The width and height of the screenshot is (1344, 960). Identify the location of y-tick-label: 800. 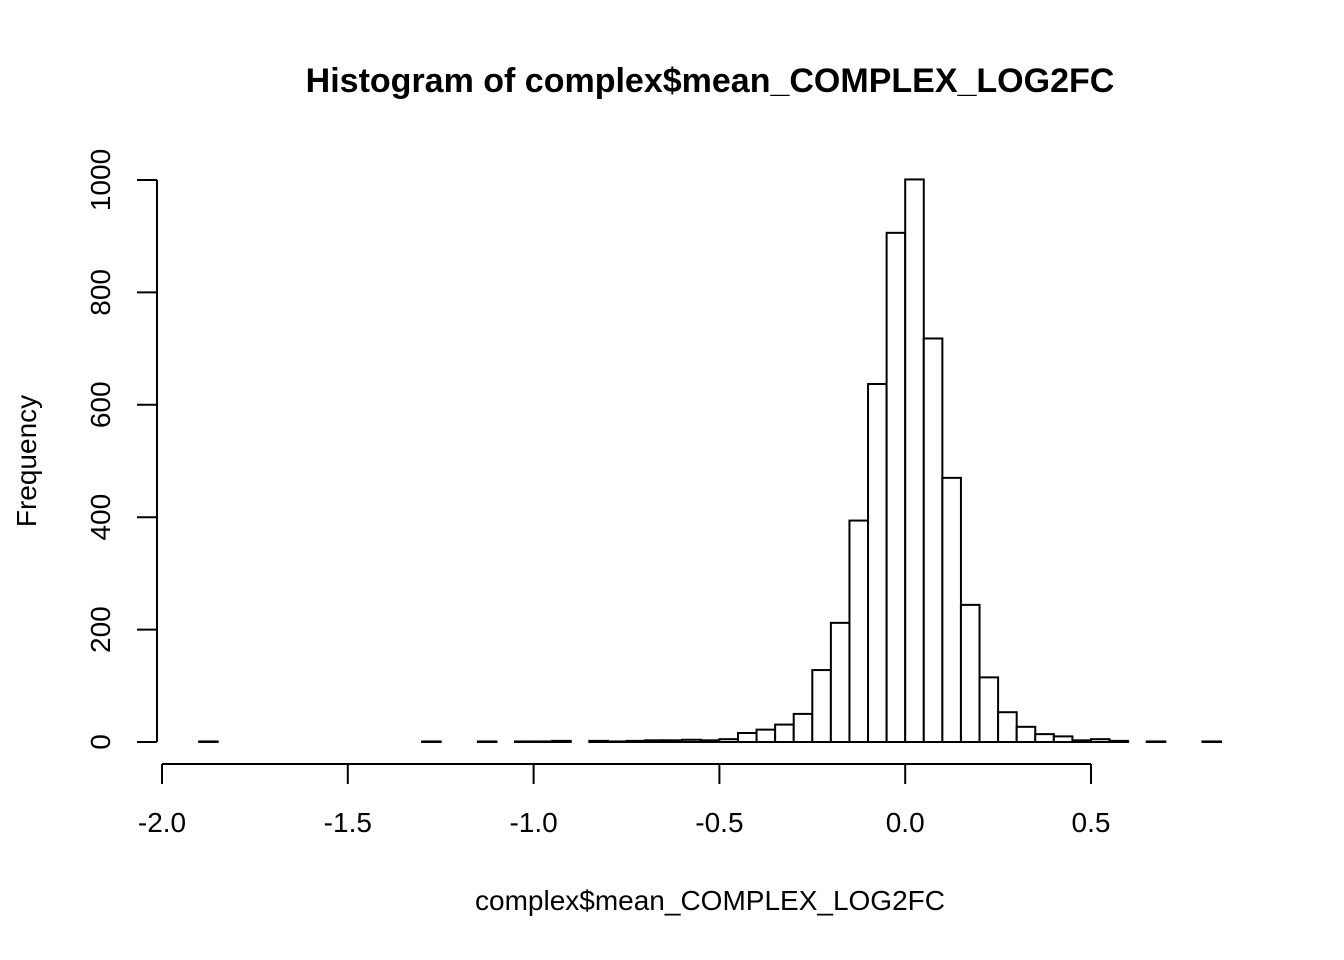
(100, 292).